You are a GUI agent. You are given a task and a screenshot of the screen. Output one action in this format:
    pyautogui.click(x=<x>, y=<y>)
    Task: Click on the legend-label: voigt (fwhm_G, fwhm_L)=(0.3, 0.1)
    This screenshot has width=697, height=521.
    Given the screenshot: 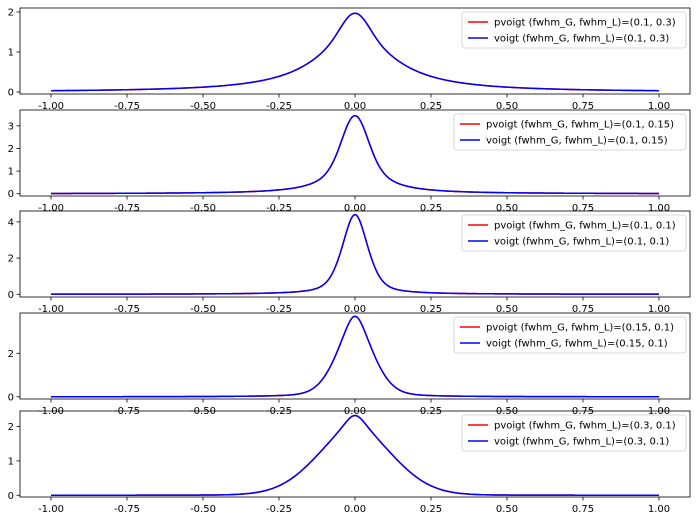 What is the action you would take?
    pyautogui.click(x=581, y=442)
    